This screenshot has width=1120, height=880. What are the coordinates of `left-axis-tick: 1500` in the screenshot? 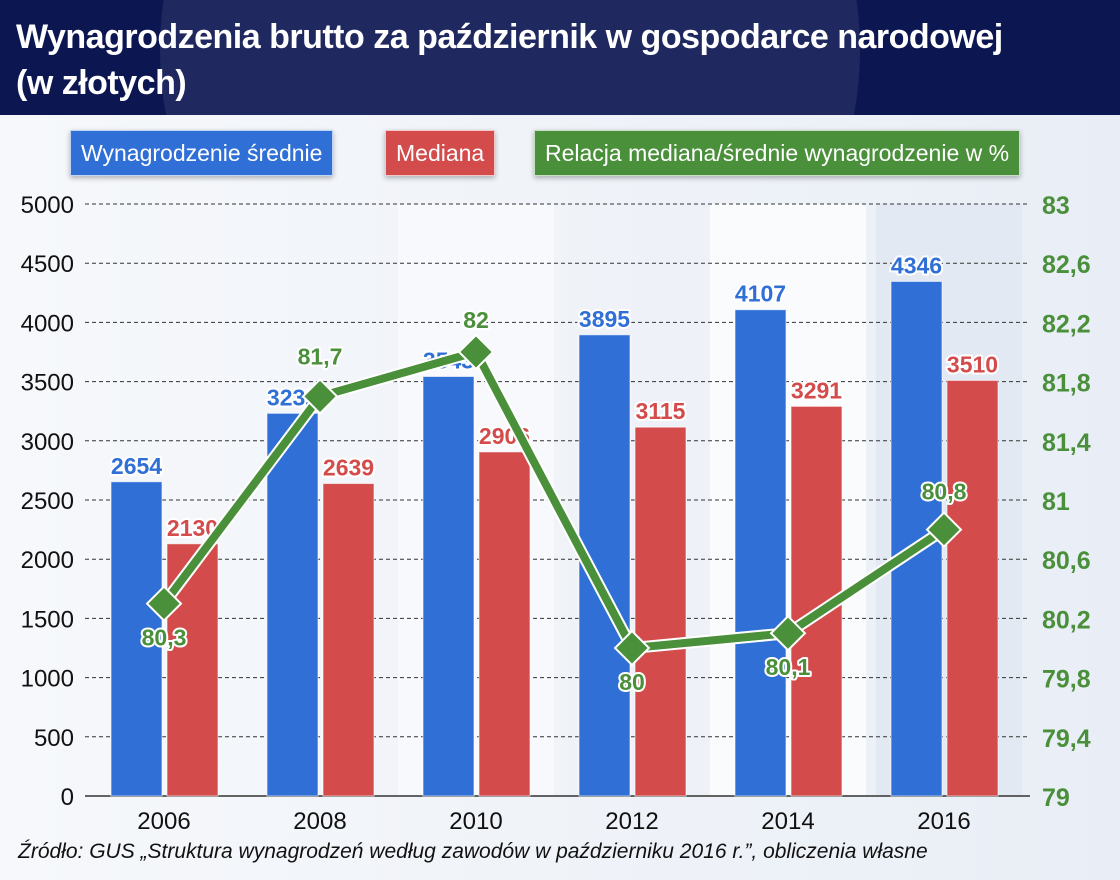 It's located at (47, 619).